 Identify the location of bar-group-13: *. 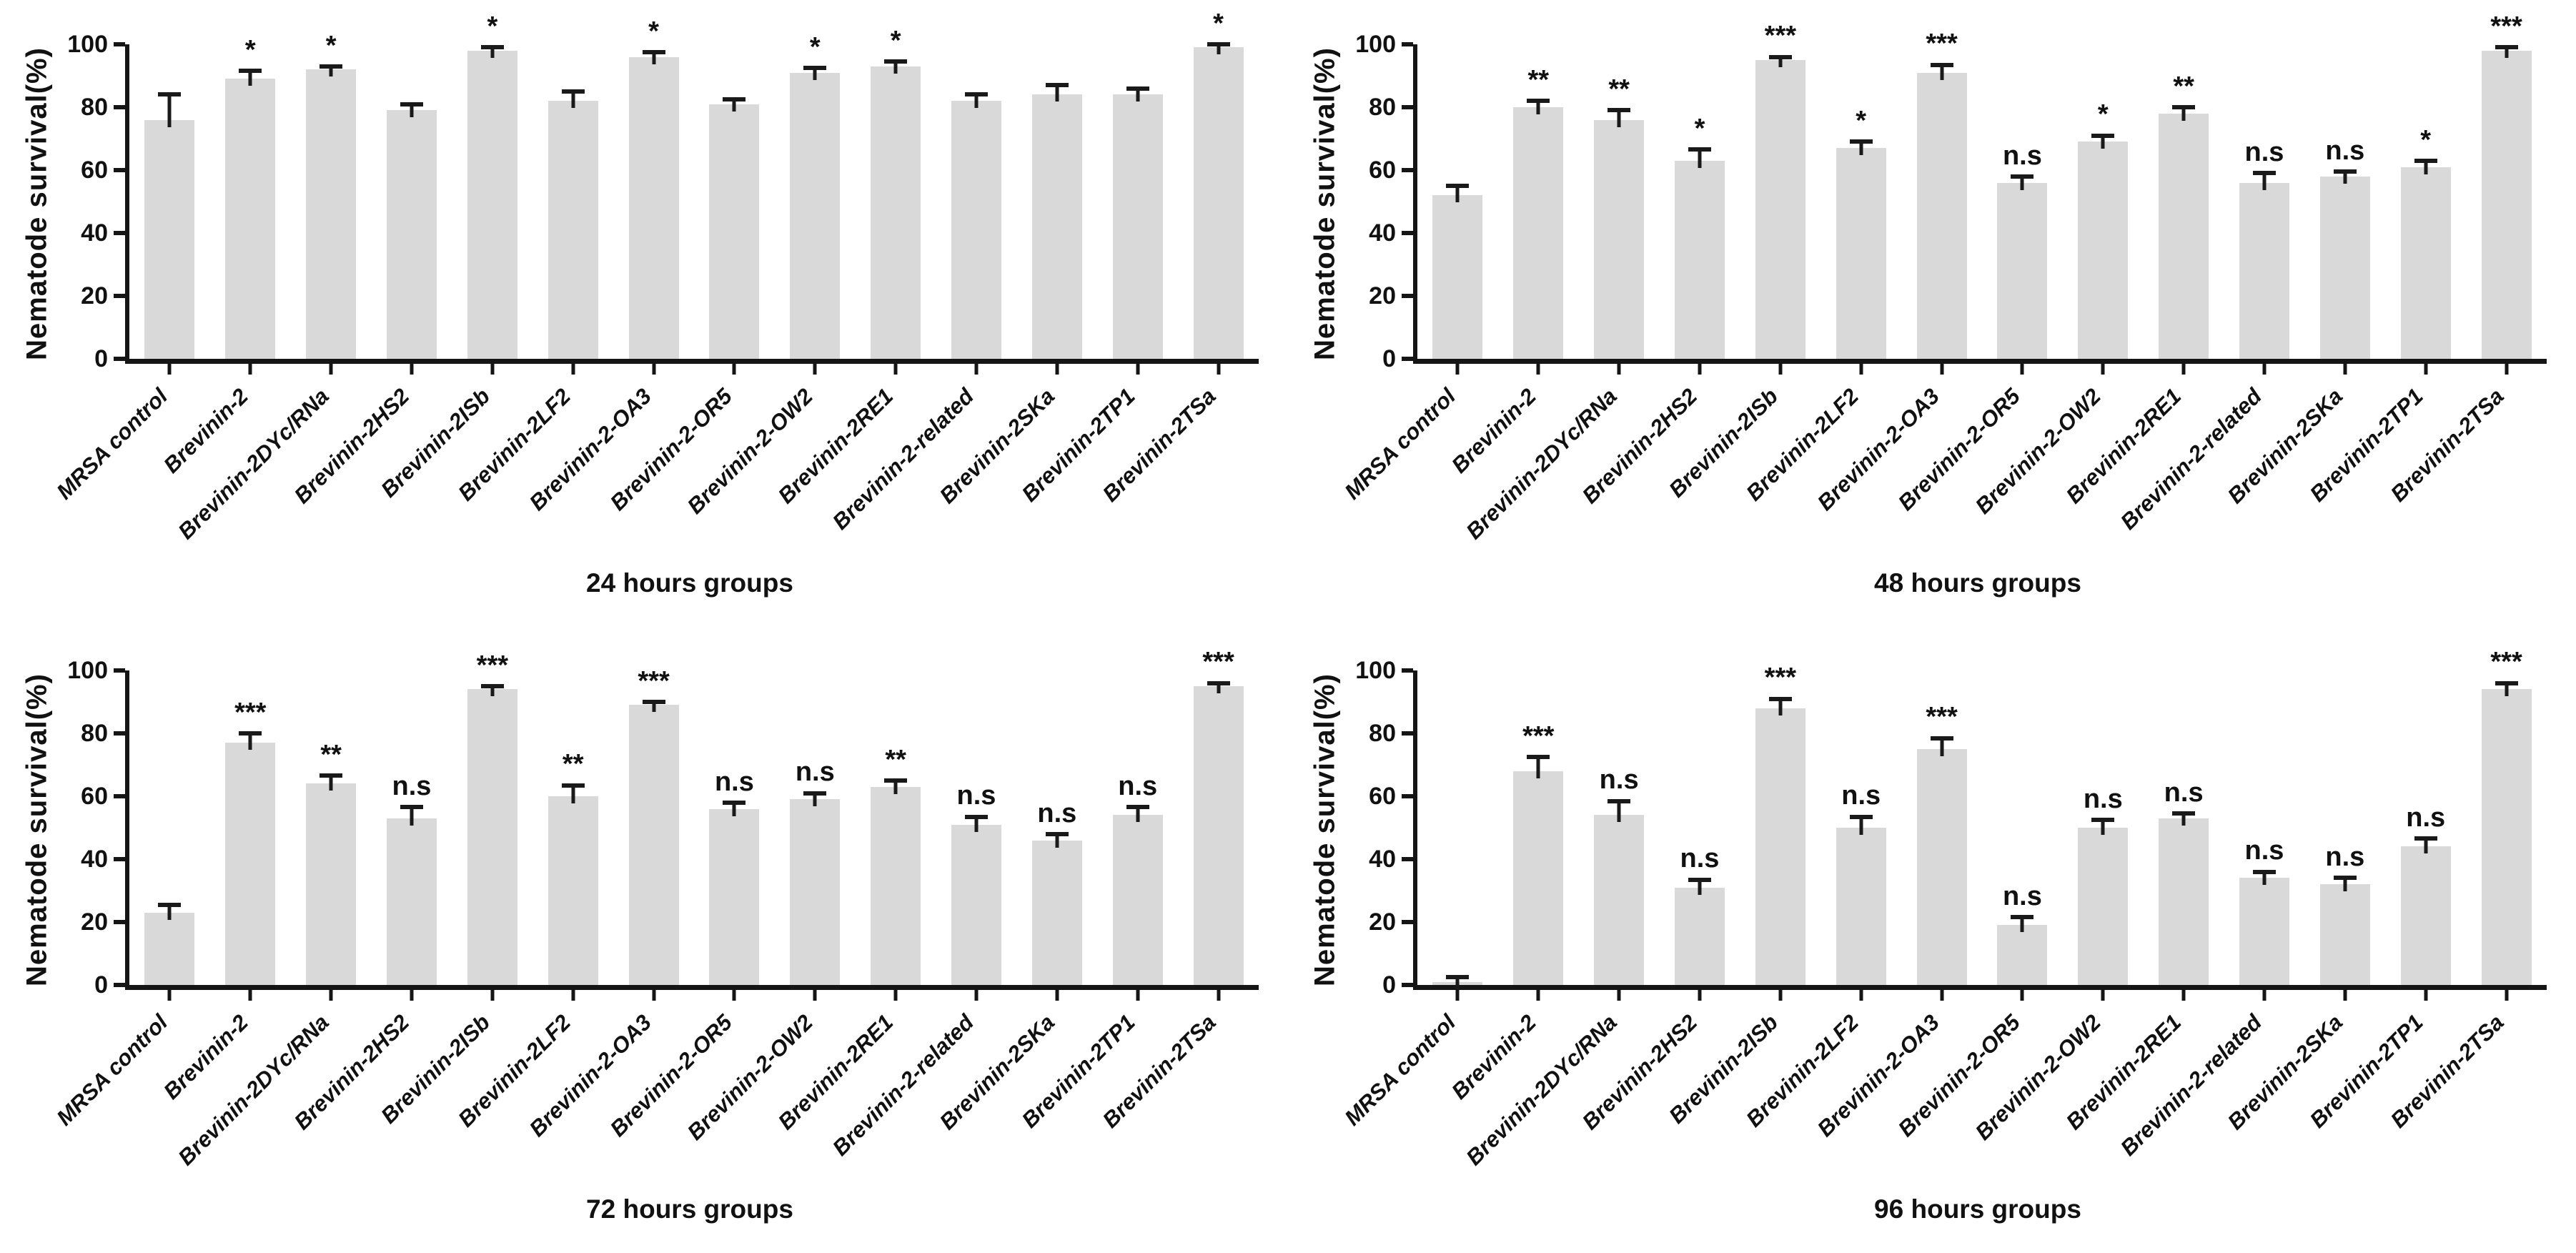
(2425, 209).